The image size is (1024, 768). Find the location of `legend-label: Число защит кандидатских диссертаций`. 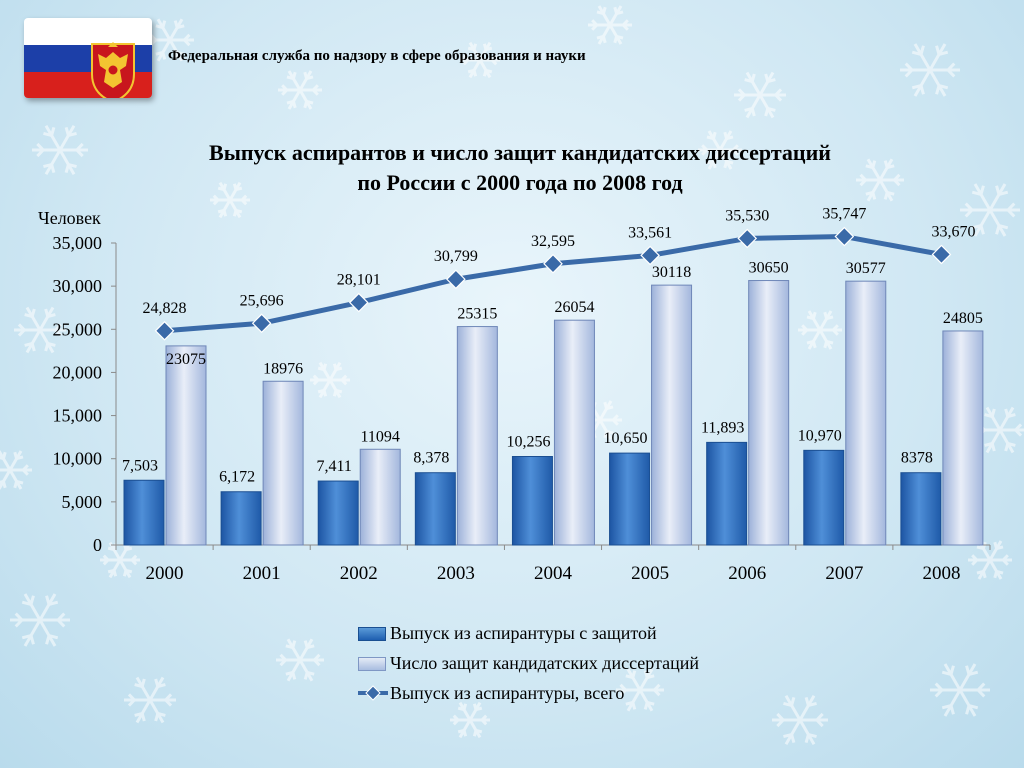

legend-label: Число защит кандидатских диссертаций is located at coordinates (544, 663).